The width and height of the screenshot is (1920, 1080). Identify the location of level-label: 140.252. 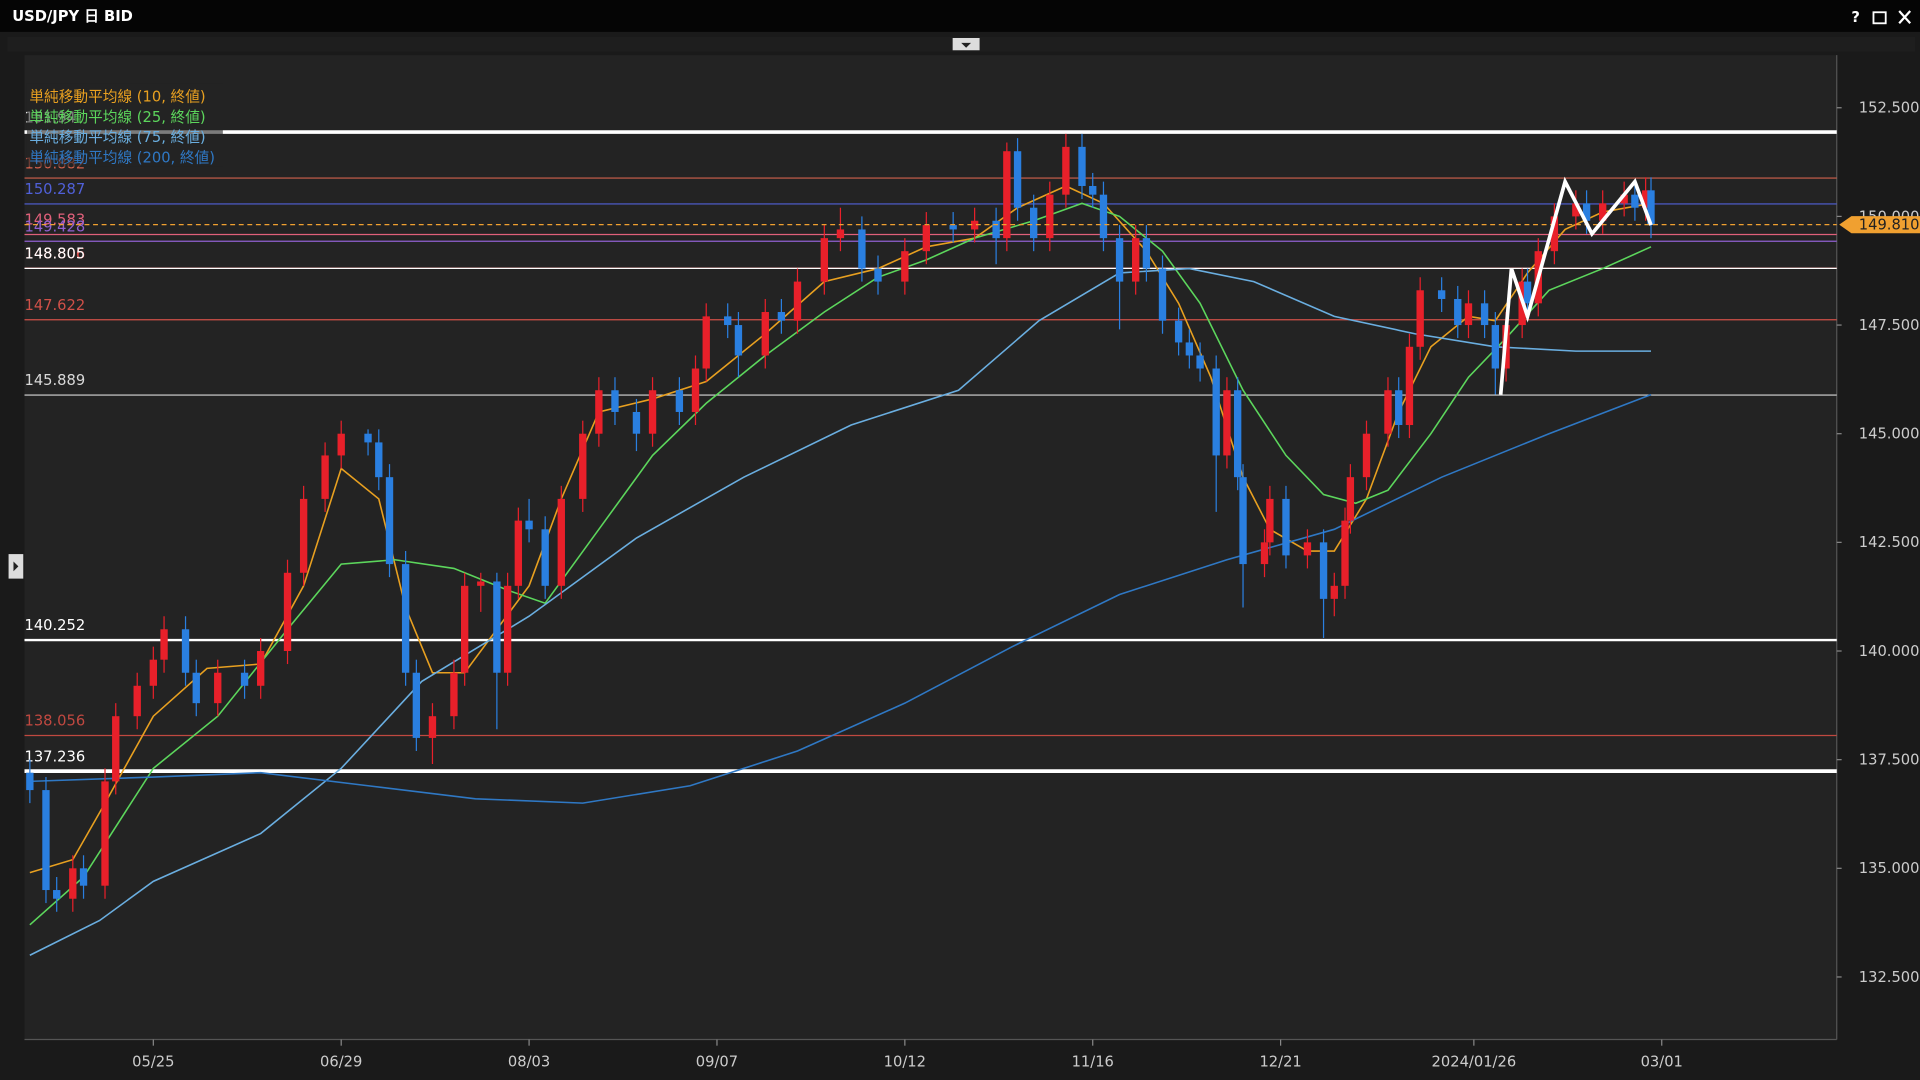
(54, 625).